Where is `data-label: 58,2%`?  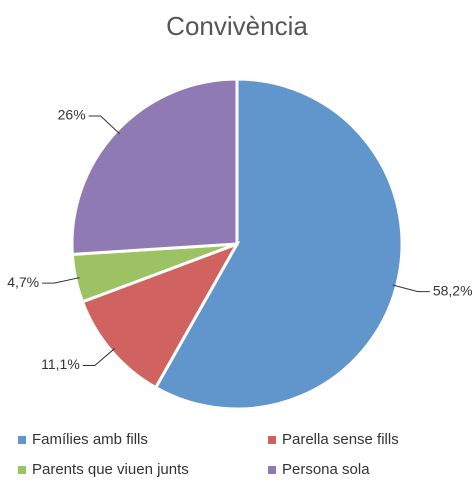 data-label: 58,2% is located at coordinates (453, 290).